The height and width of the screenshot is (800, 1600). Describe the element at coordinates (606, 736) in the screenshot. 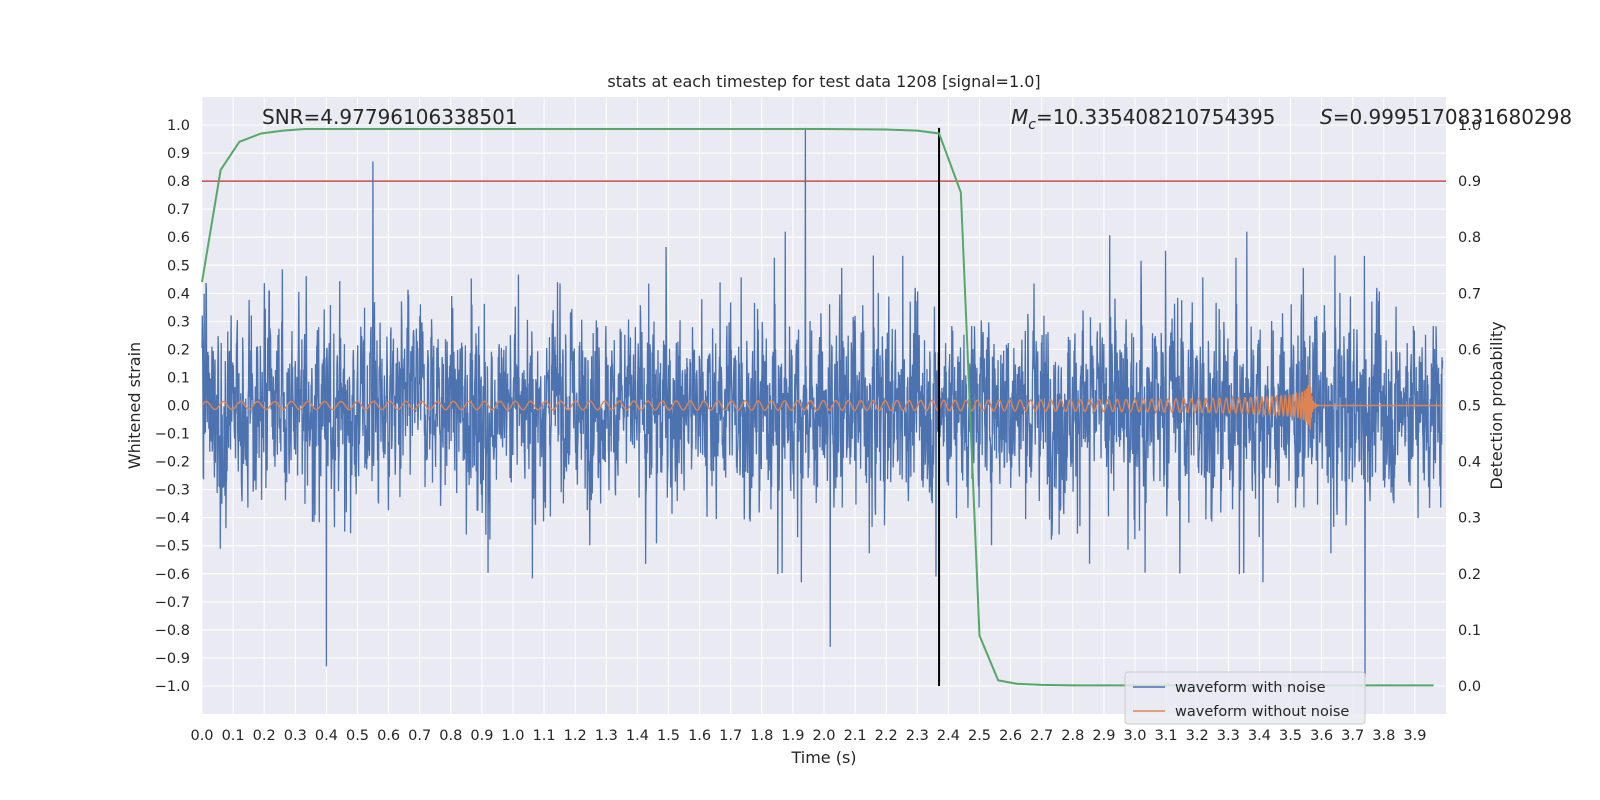

I see `x-tick-label: 1.3` at that location.